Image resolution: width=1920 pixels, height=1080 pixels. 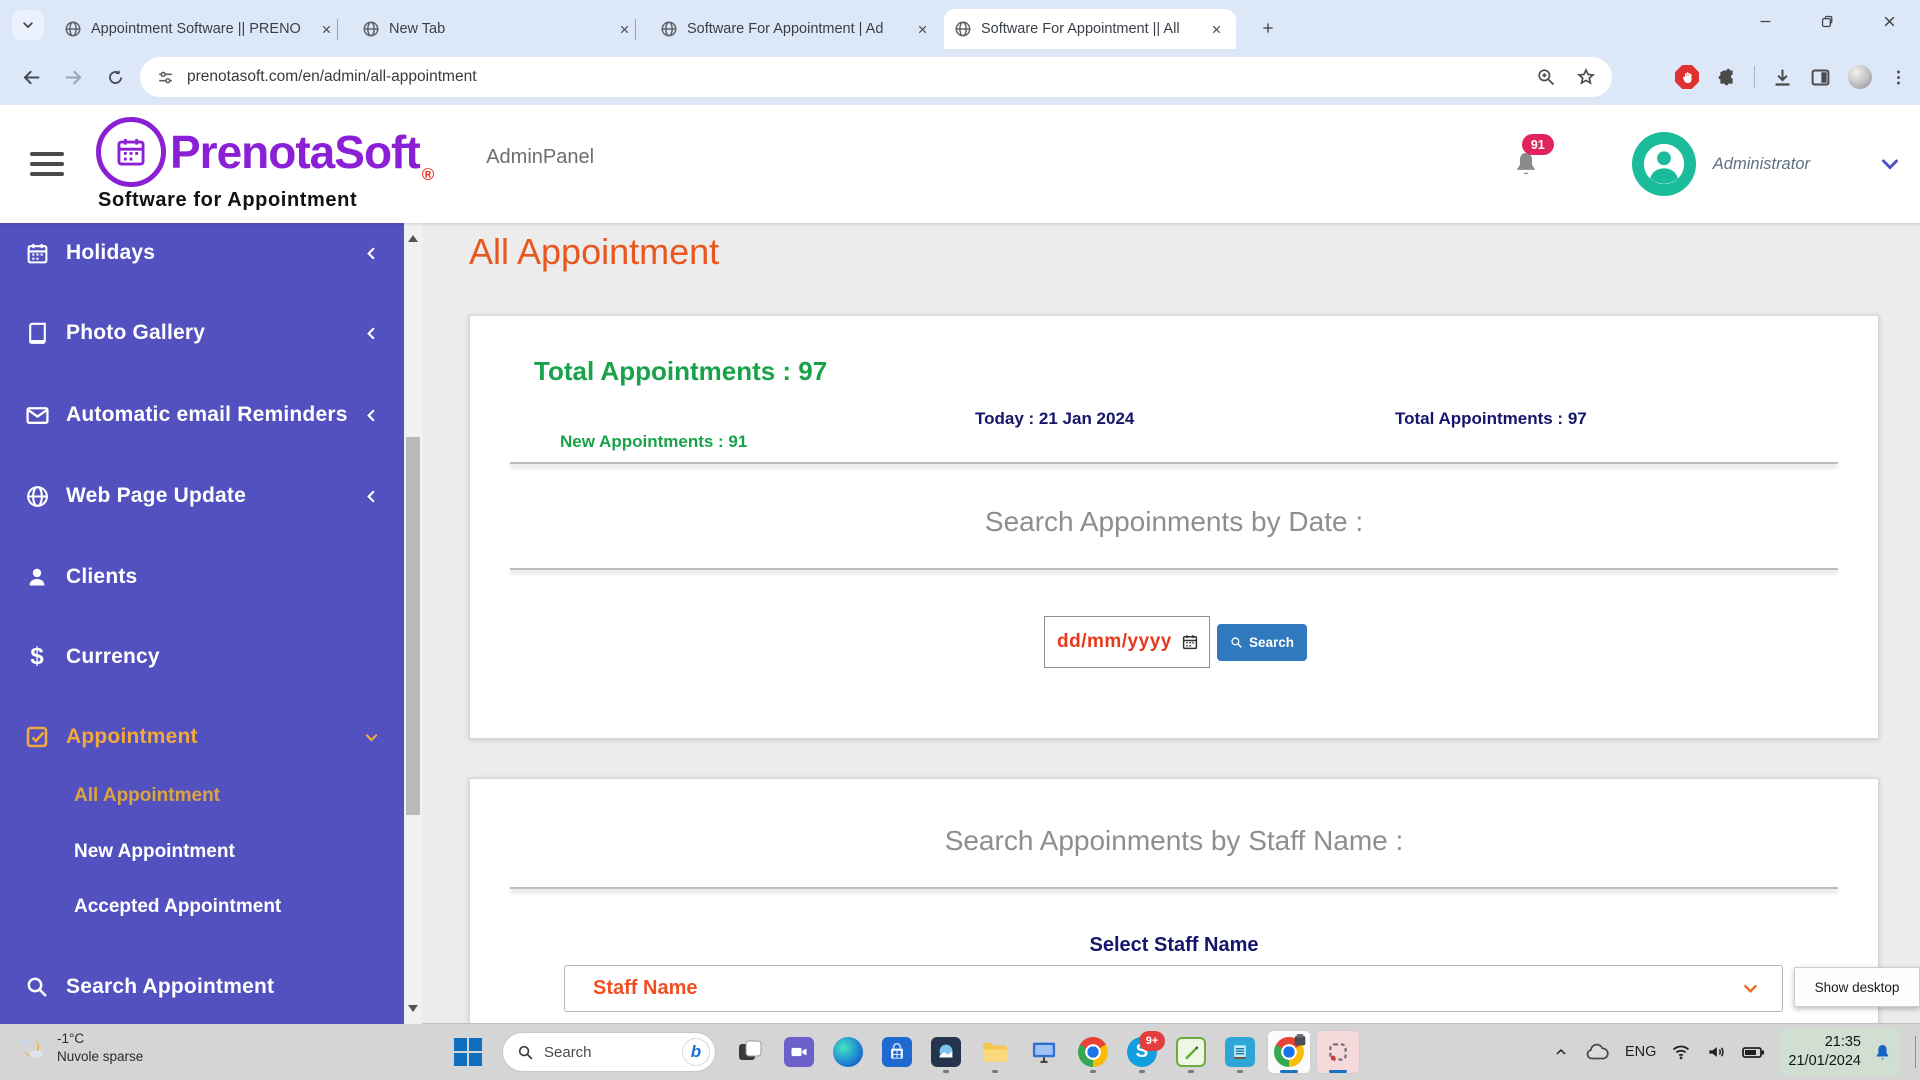 What do you see at coordinates (750, 1052) in the screenshot?
I see `task-view-button` at bounding box center [750, 1052].